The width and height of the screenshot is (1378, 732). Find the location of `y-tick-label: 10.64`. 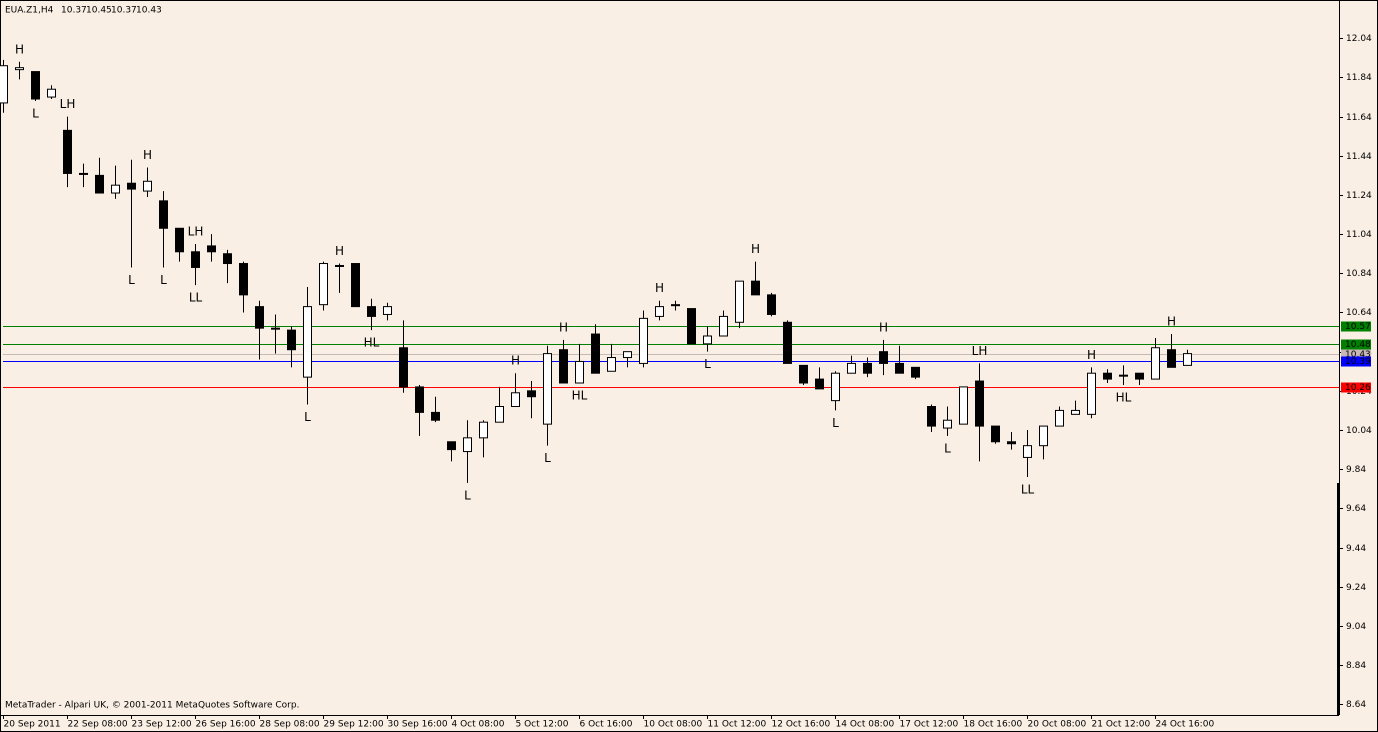

y-tick-label: 10.64 is located at coordinates (1359, 313).